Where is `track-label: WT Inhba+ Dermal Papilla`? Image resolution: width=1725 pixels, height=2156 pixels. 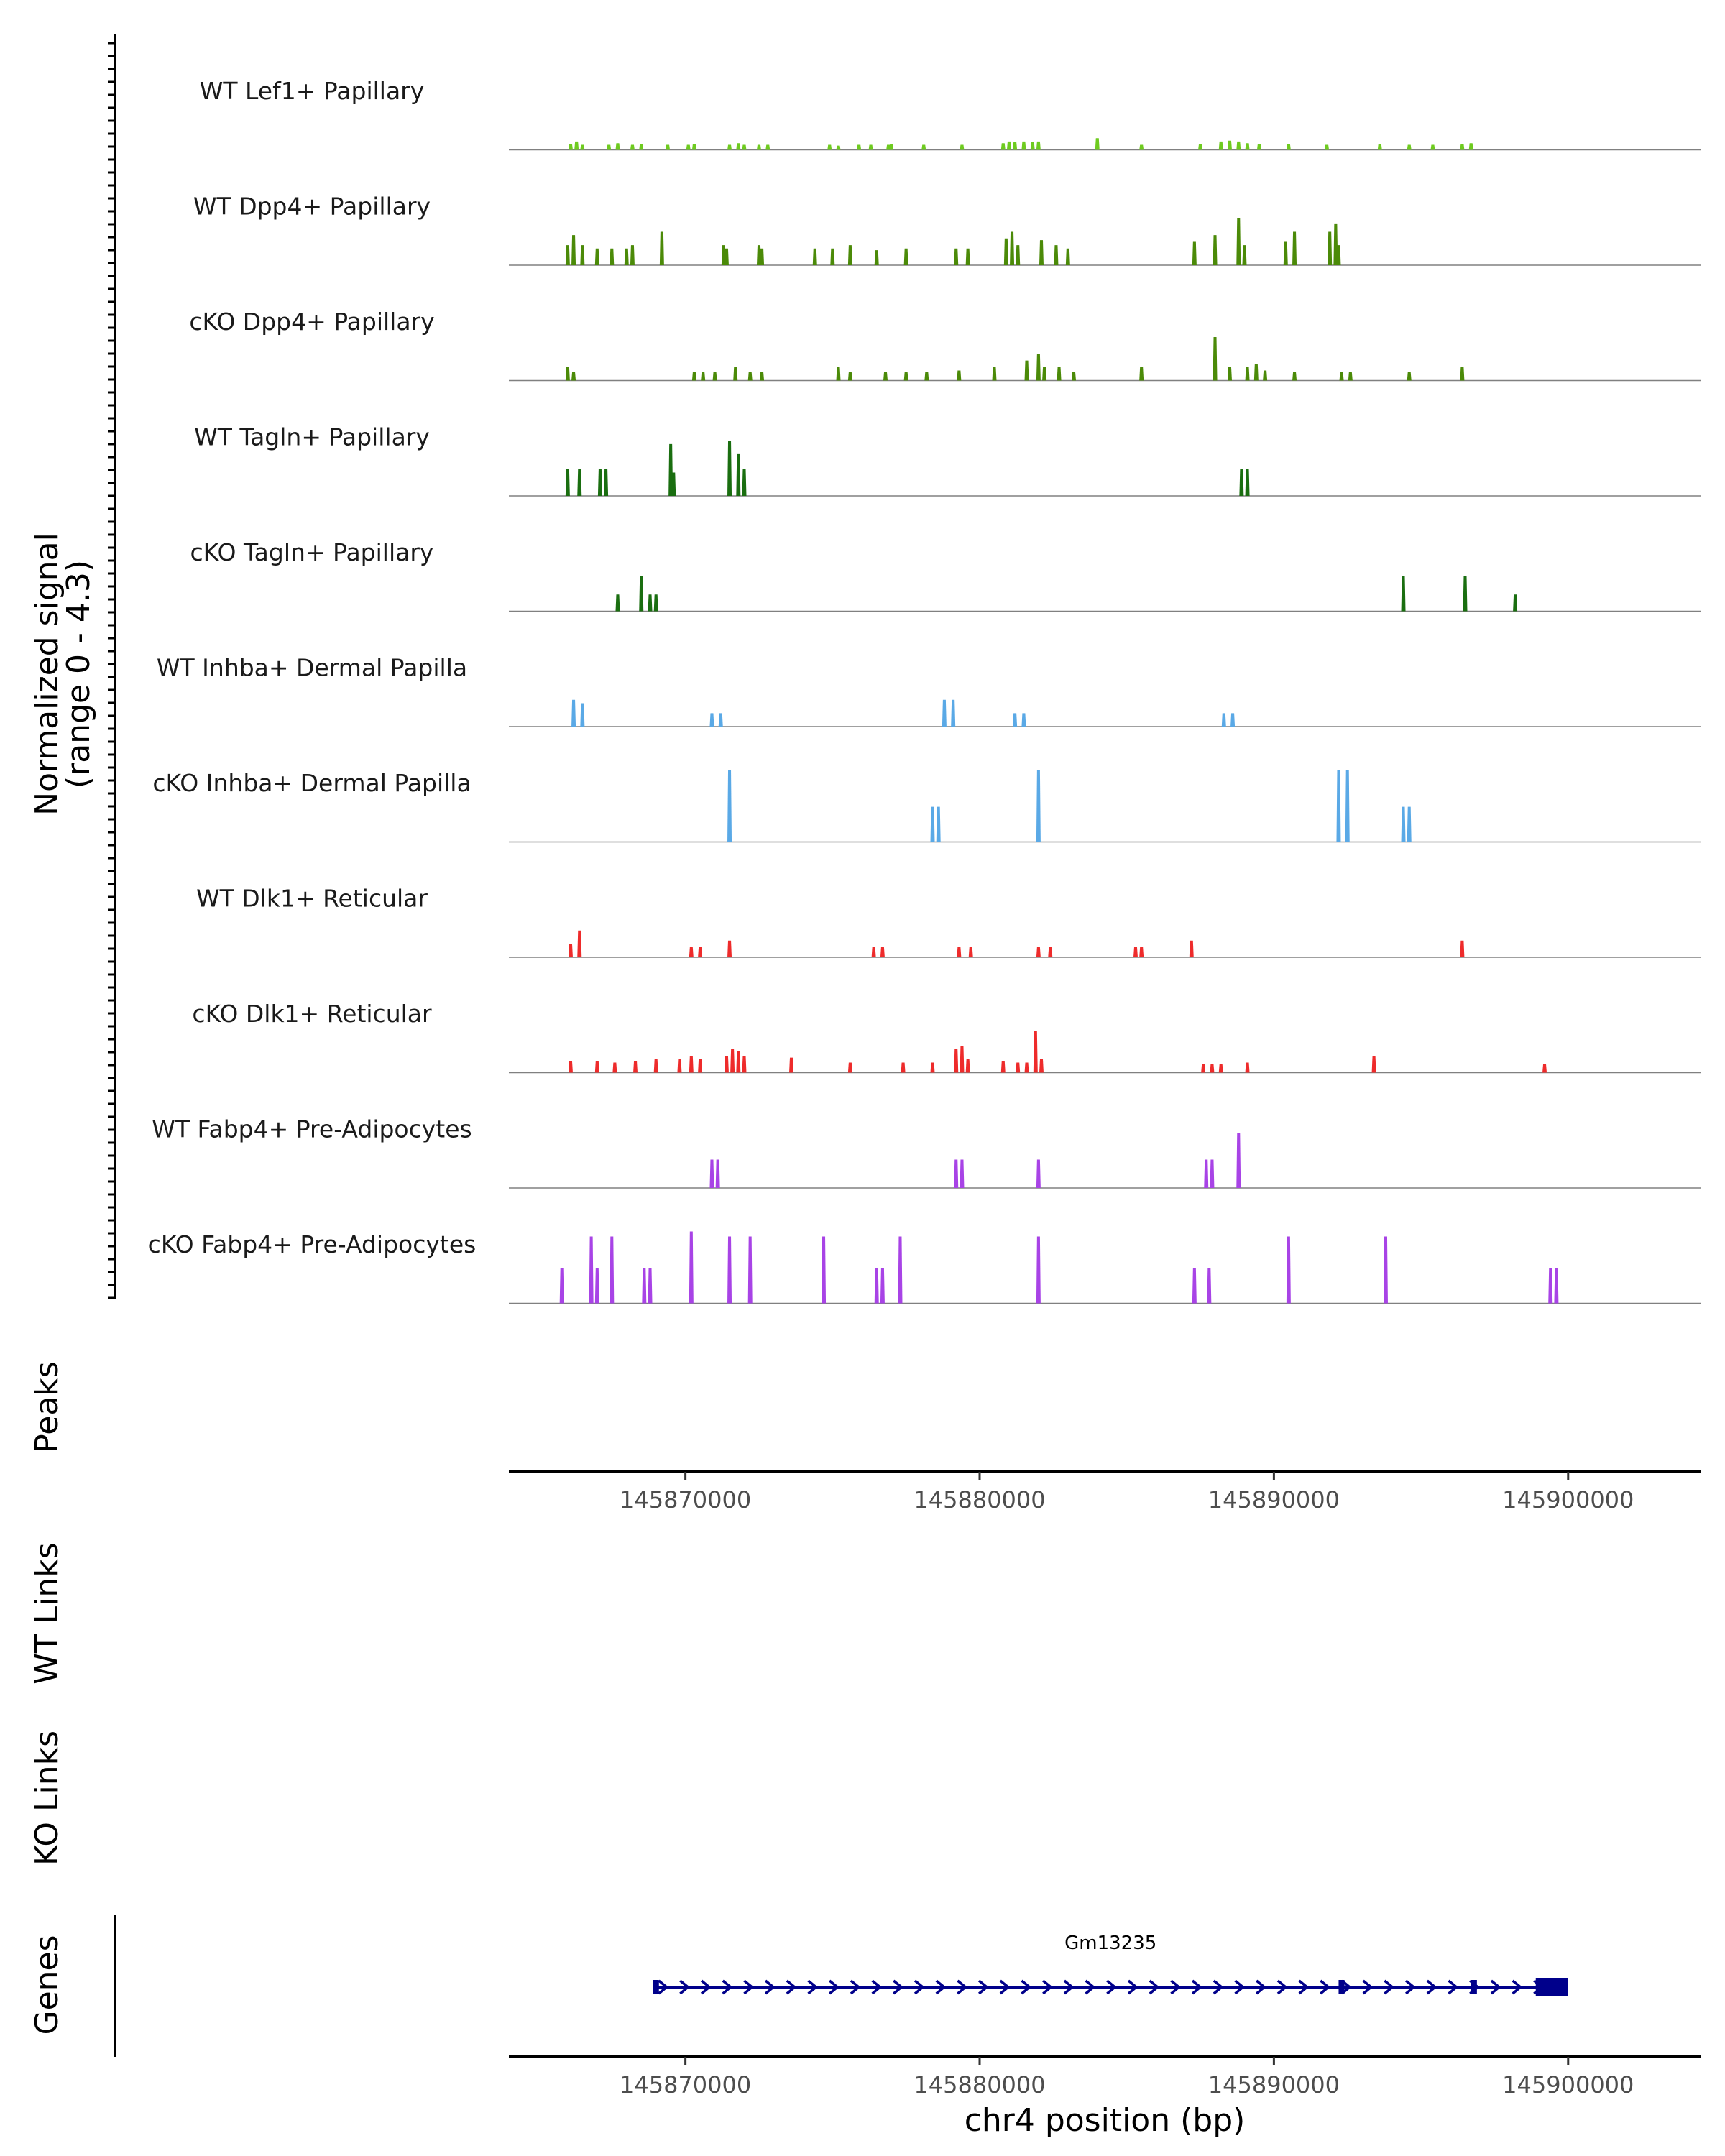 track-label: WT Inhba+ Dermal Papilla is located at coordinates (312, 668).